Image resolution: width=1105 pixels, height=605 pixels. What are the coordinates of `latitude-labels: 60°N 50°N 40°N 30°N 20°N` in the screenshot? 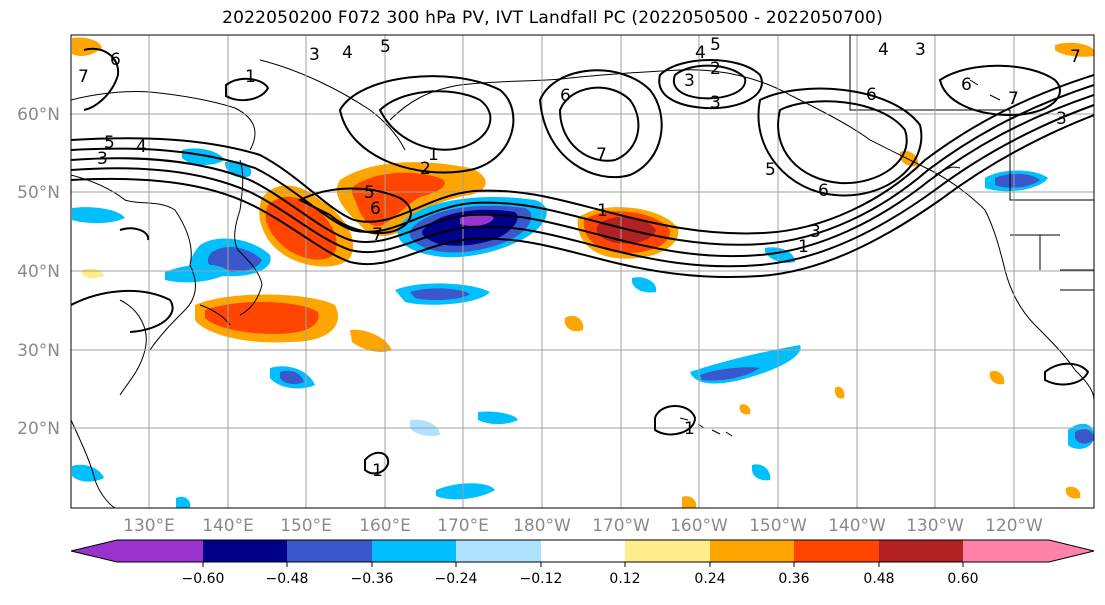 It's located at (38, 272).